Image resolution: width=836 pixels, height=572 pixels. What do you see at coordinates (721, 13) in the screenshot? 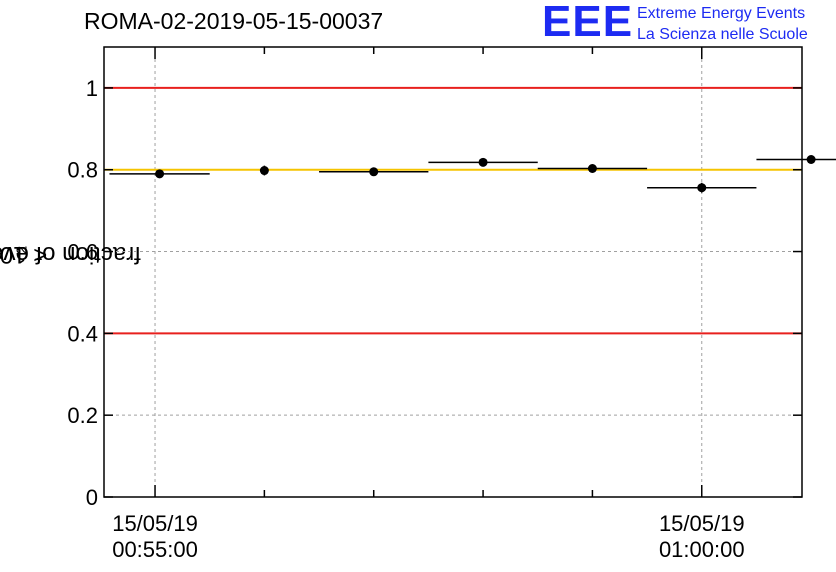
I see `logo-caption-line-1: Extreme Energy Events` at bounding box center [721, 13].